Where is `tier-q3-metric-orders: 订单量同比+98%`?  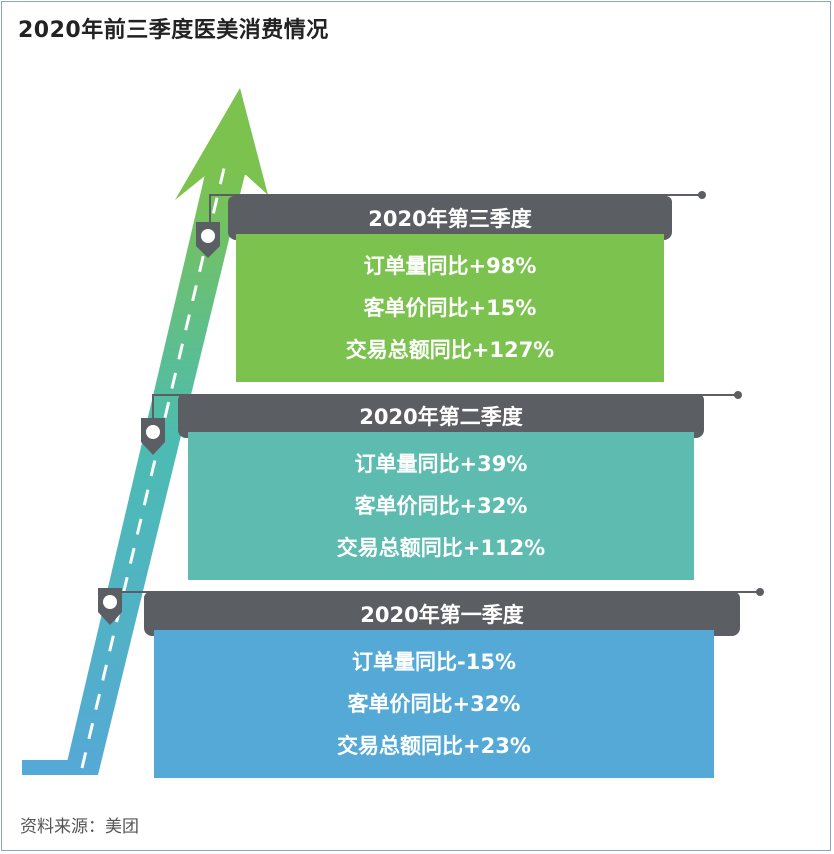
tier-q3-metric-orders: 订单量同比+98% is located at coordinates (450, 266).